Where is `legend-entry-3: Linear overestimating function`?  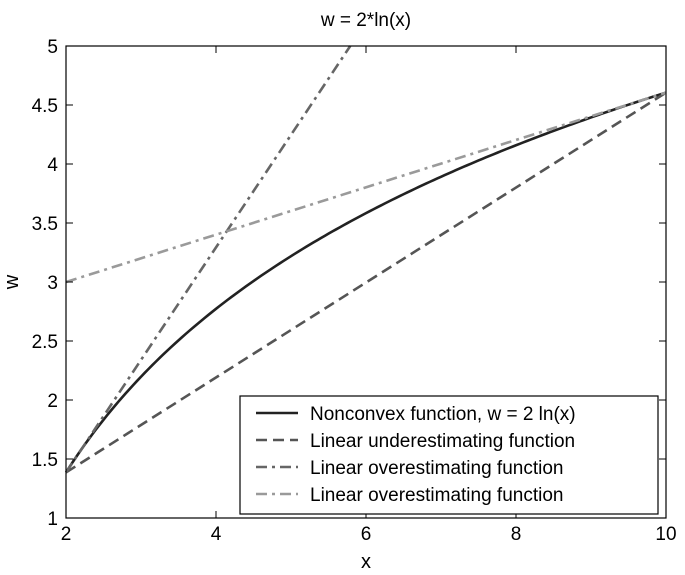 legend-entry-3: Linear overestimating function is located at coordinates (436, 468).